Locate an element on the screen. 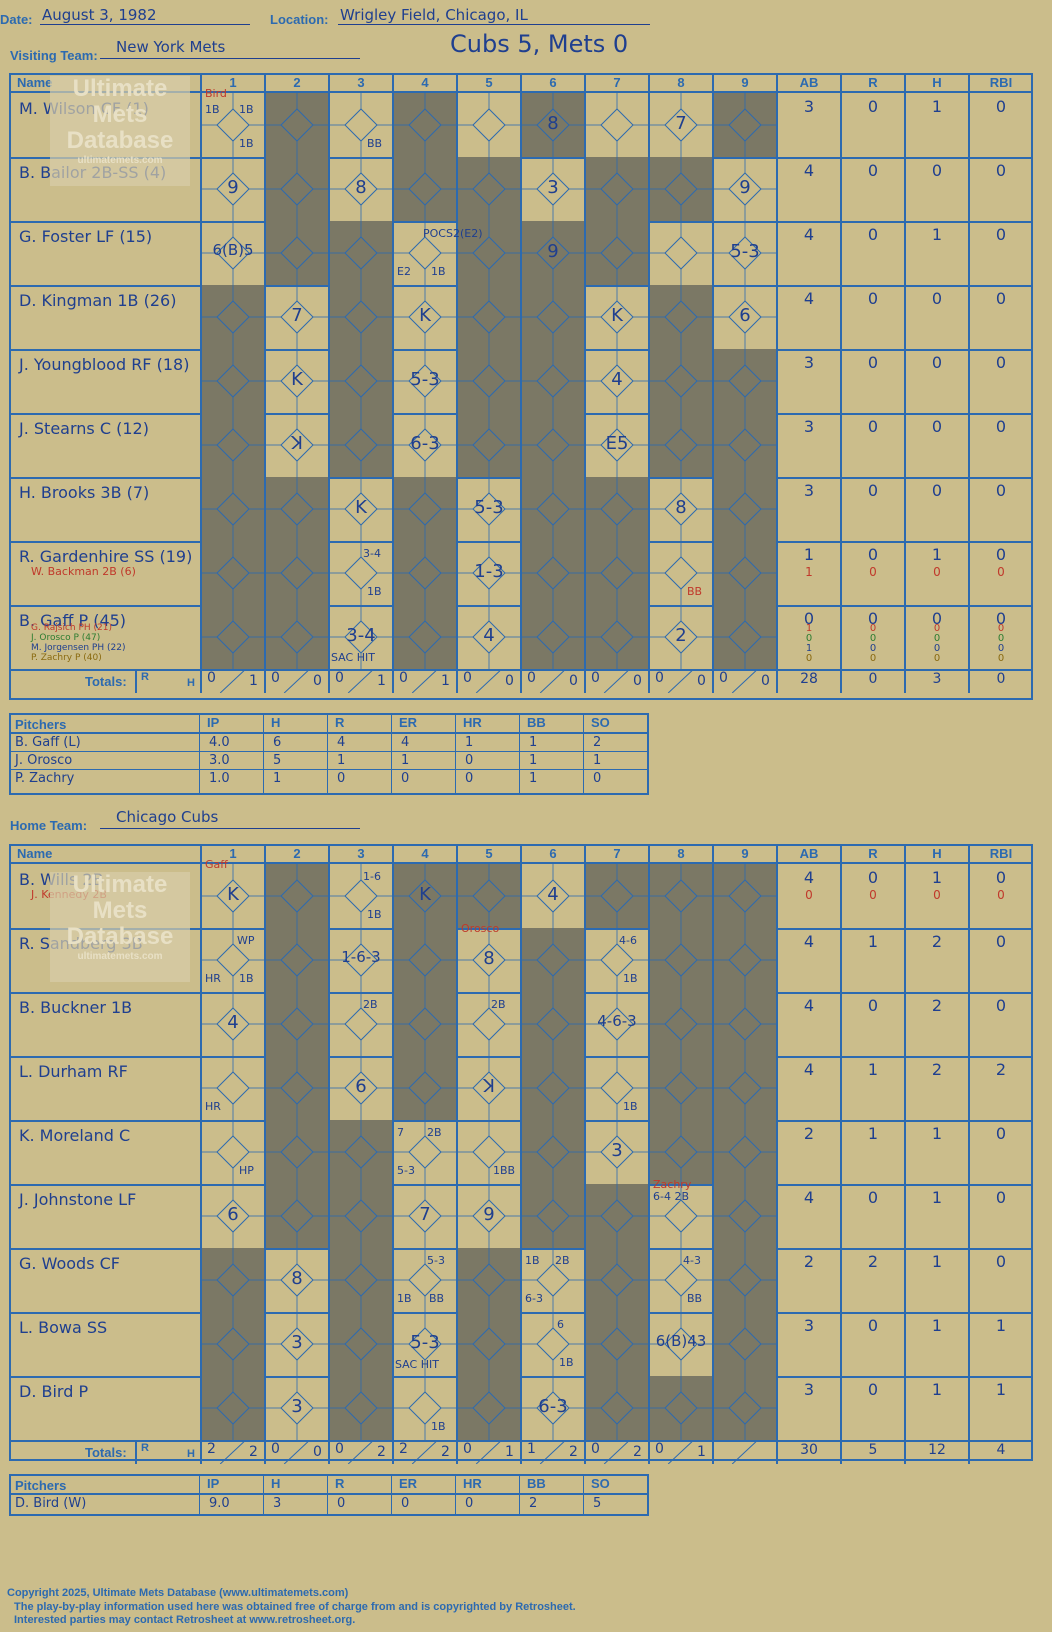 The height and width of the screenshot is (1632, 1052). inning-header-6: 6 is located at coordinates (553, 853).